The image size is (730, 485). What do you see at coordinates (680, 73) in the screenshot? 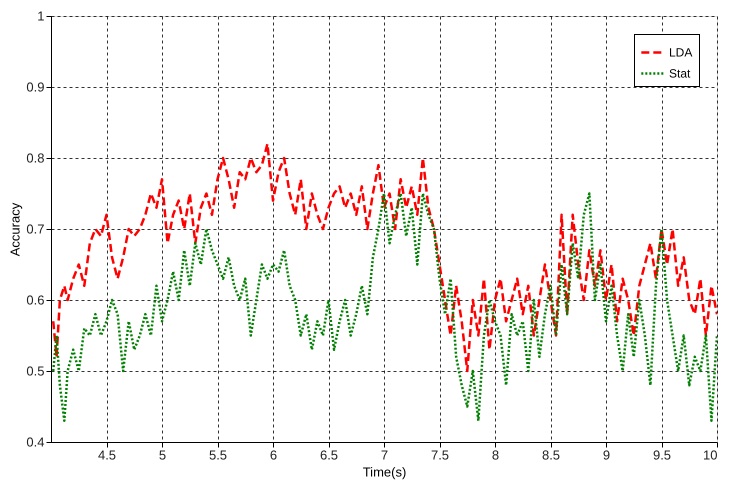
I see `legend-label: Stat` at bounding box center [680, 73].